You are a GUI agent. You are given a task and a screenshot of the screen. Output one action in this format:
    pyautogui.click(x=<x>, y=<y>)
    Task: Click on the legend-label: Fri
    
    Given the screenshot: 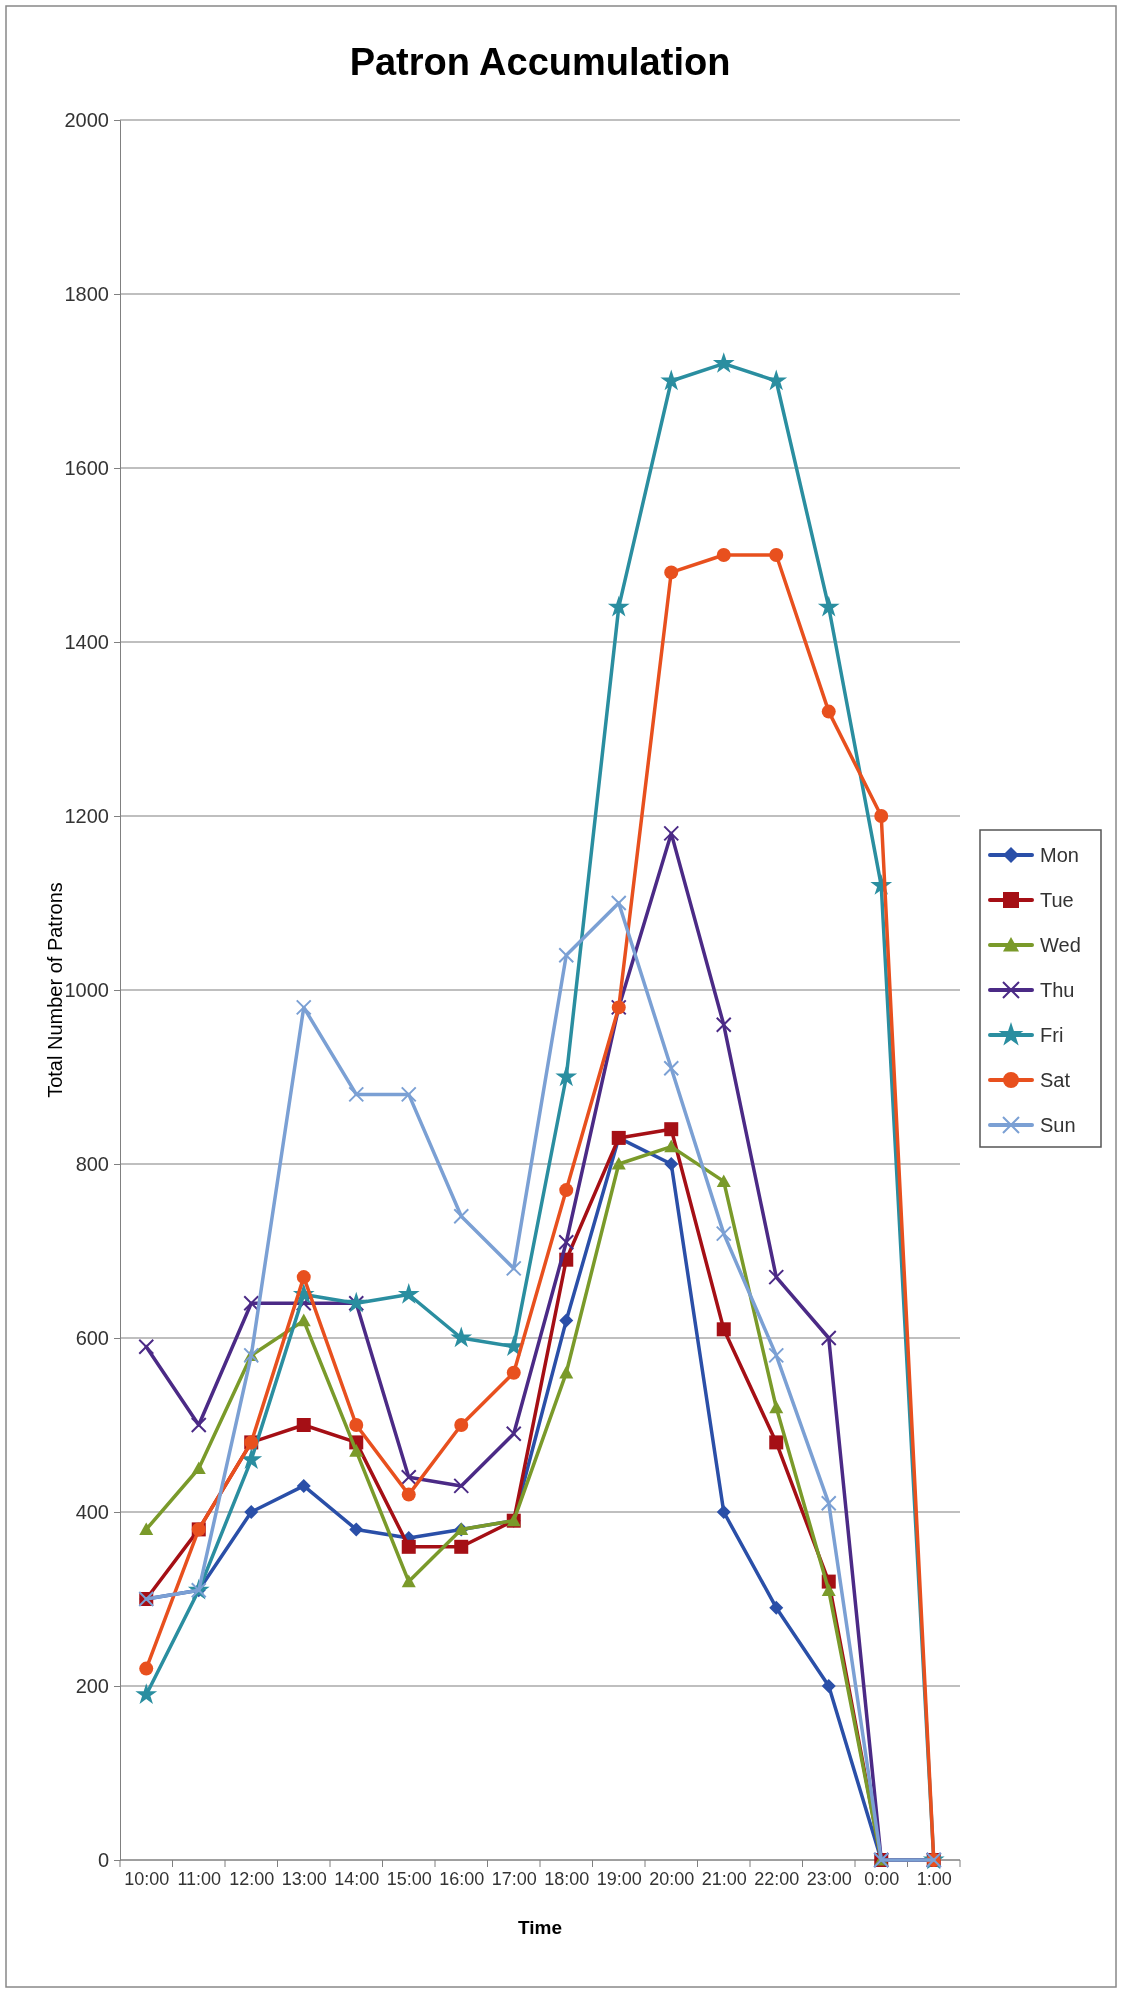 What is the action you would take?
    pyautogui.click(x=1052, y=1035)
    